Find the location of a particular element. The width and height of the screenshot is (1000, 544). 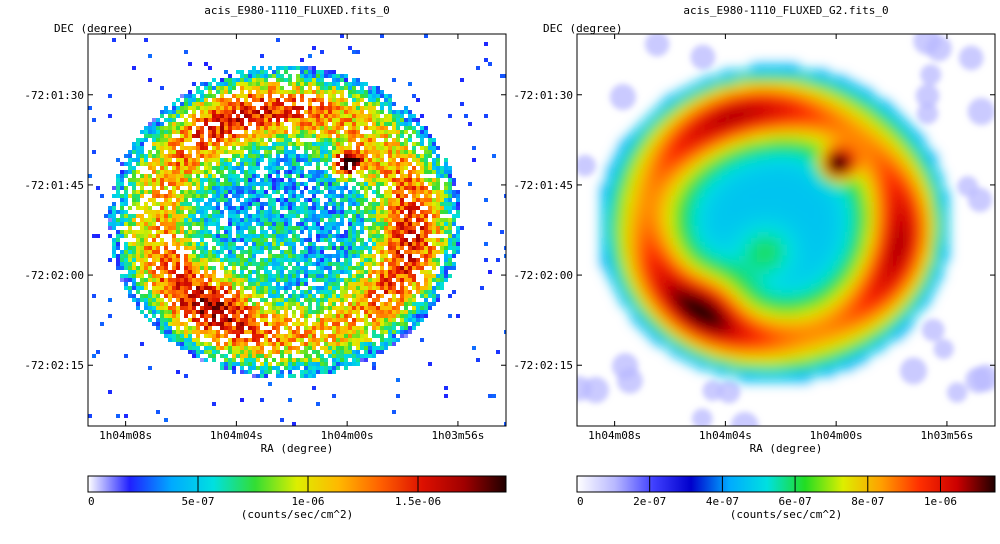

left-xlabel: RA (degree) is located at coordinates (297, 448).